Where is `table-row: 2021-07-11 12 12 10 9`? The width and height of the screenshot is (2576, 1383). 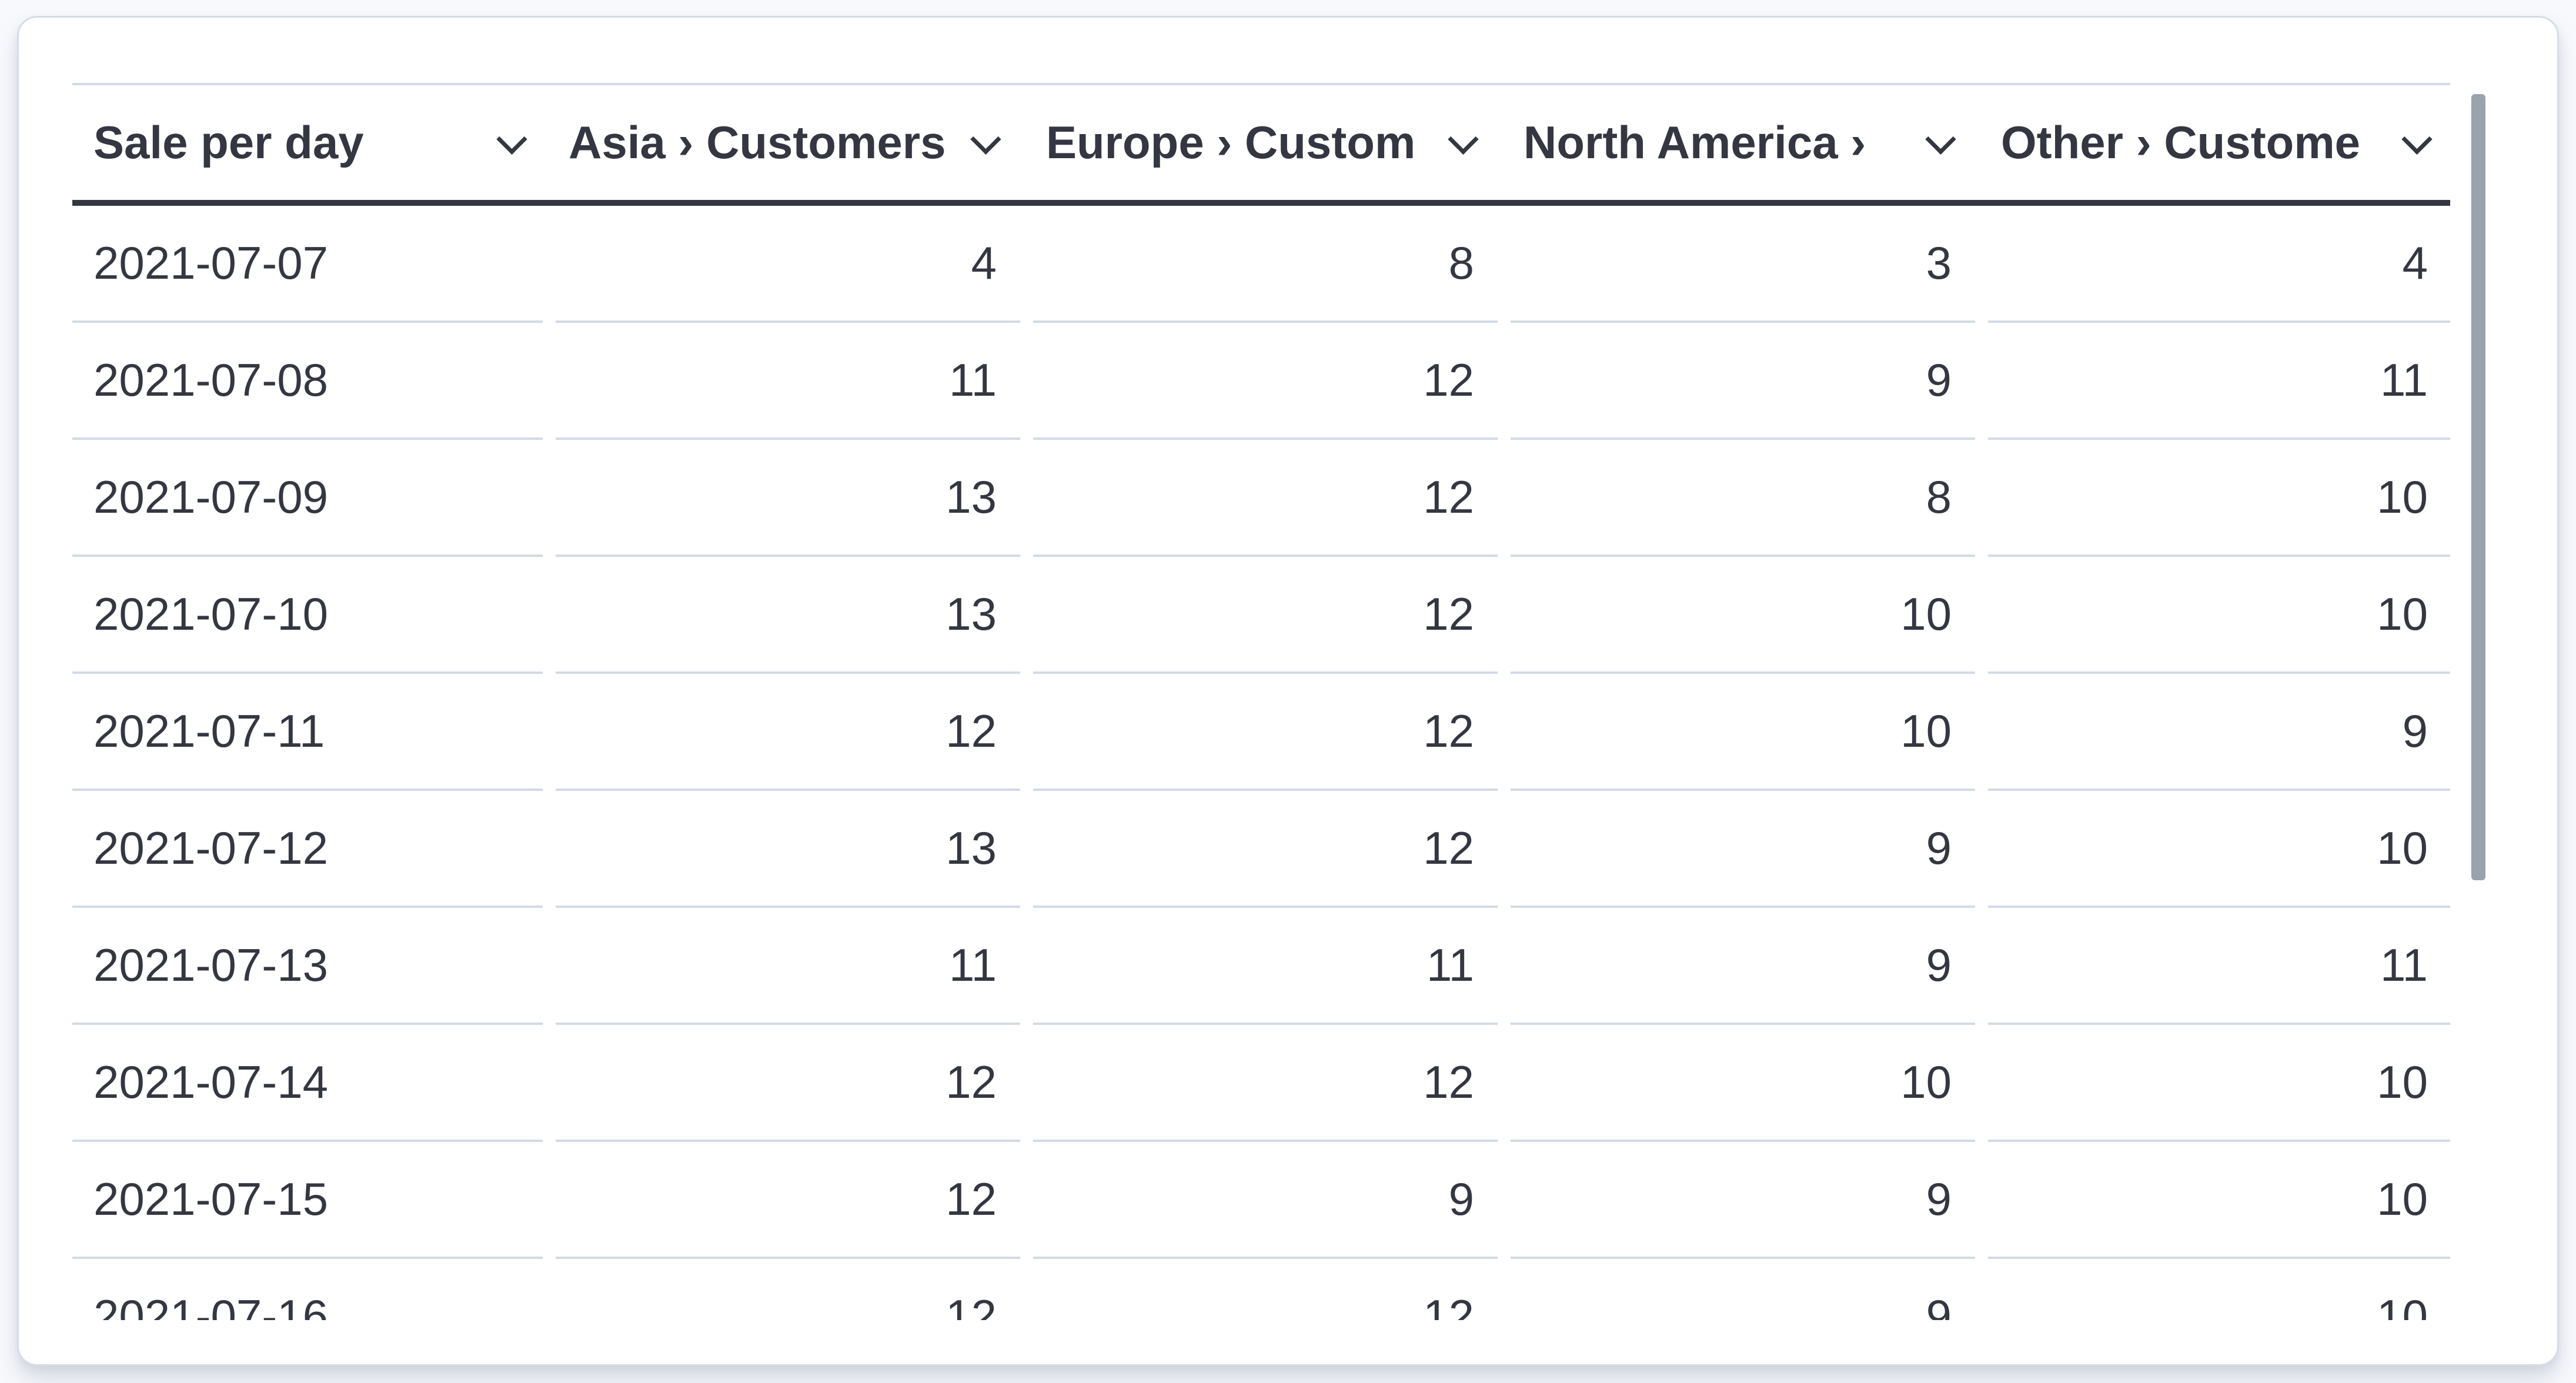
table-row: 2021-07-11 12 12 10 9 is located at coordinates (1261, 732).